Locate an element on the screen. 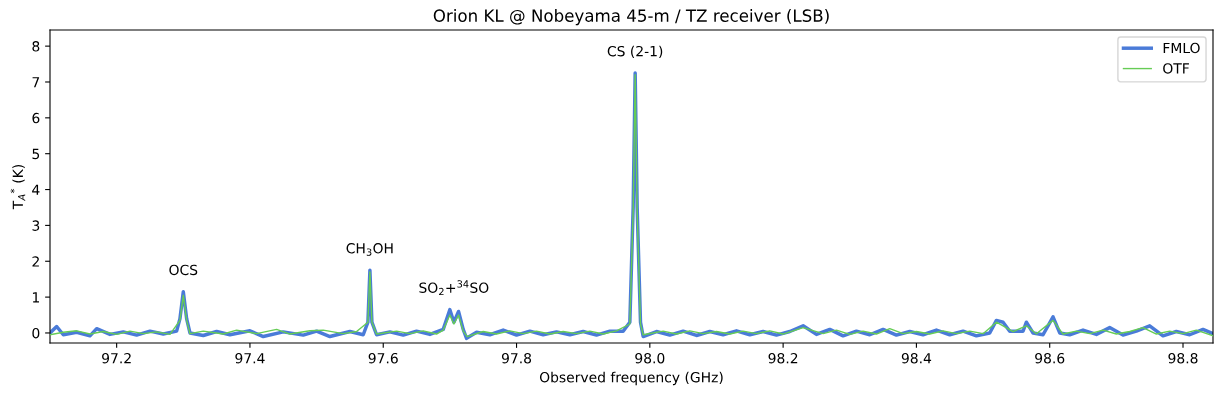 The image size is (1214, 404). y-tick-label: 3 is located at coordinates (36, 225).